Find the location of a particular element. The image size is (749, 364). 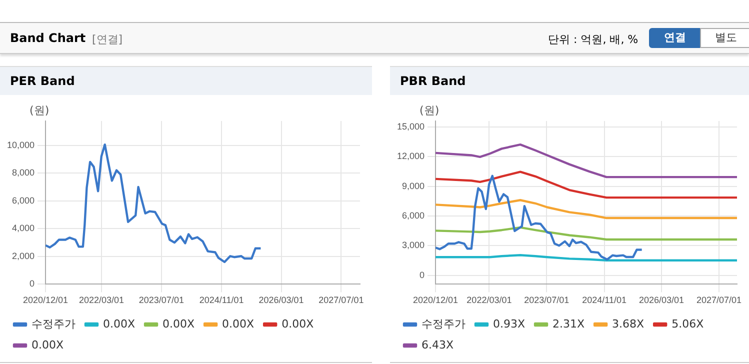

y-tick-label: 8,000 is located at coordinates (23, 173).